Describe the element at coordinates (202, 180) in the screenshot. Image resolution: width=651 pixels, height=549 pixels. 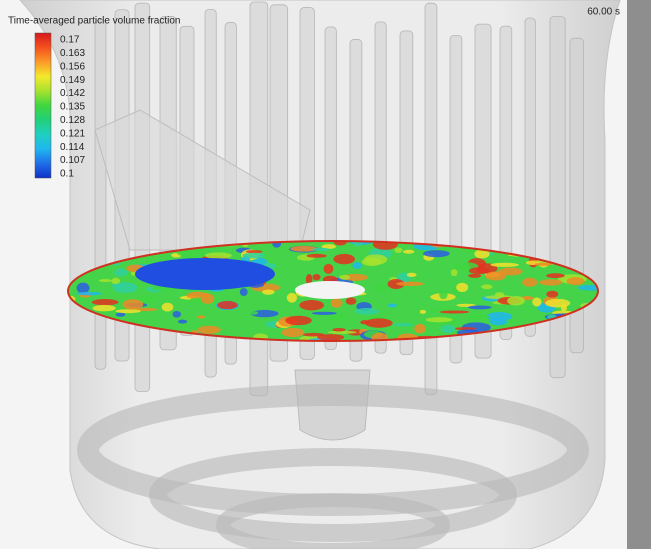
I see `inlet-pipe` at that location.